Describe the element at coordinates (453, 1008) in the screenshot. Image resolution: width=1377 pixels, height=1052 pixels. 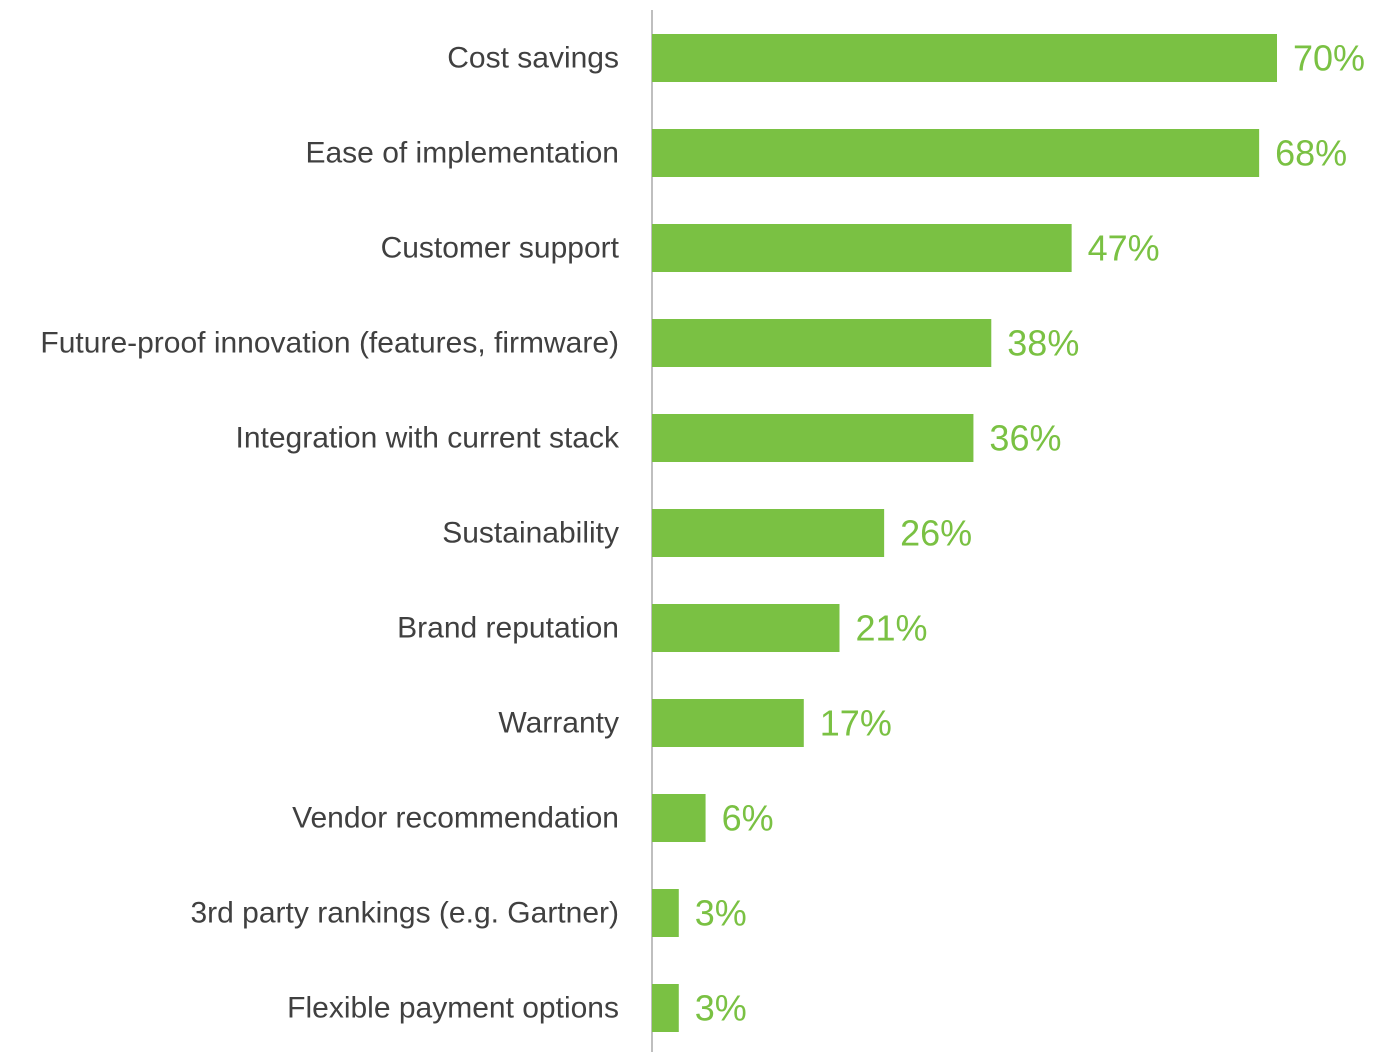
I see `category-label: Flexible payment options` at that location.